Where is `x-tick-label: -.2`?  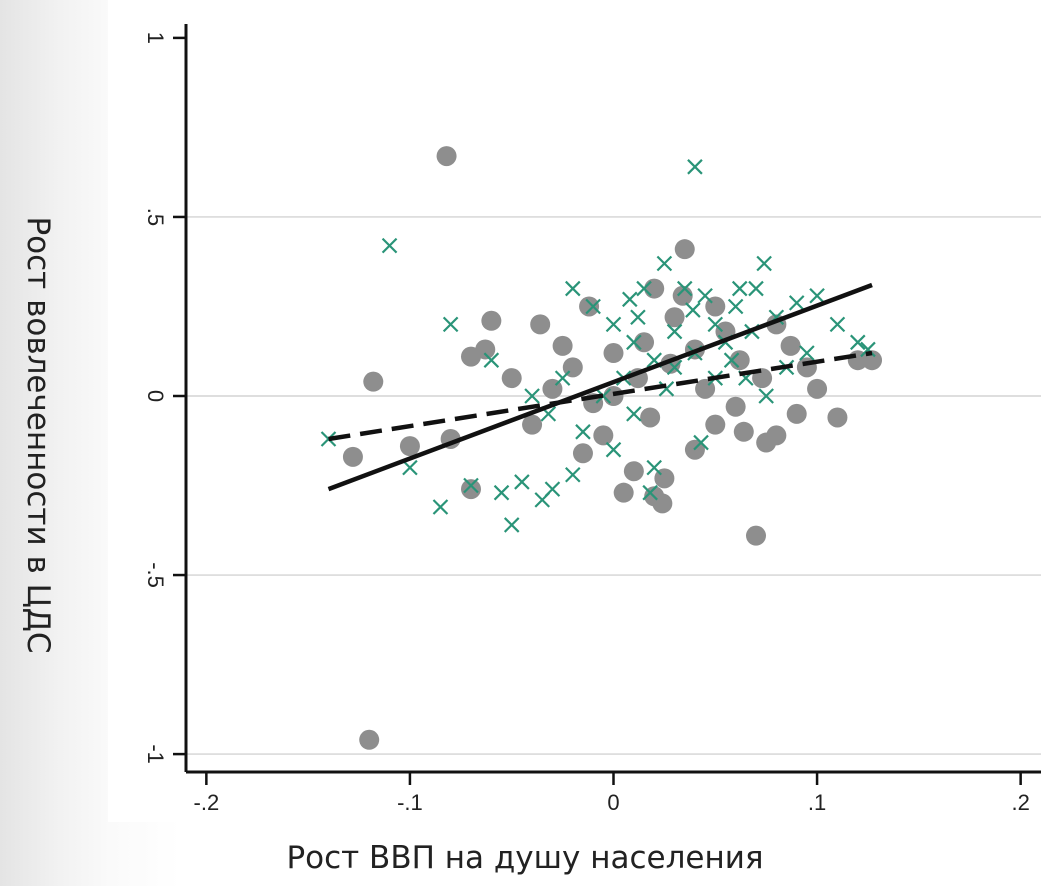
x-tick-label: -.2 is located at coordinates (207, 802).